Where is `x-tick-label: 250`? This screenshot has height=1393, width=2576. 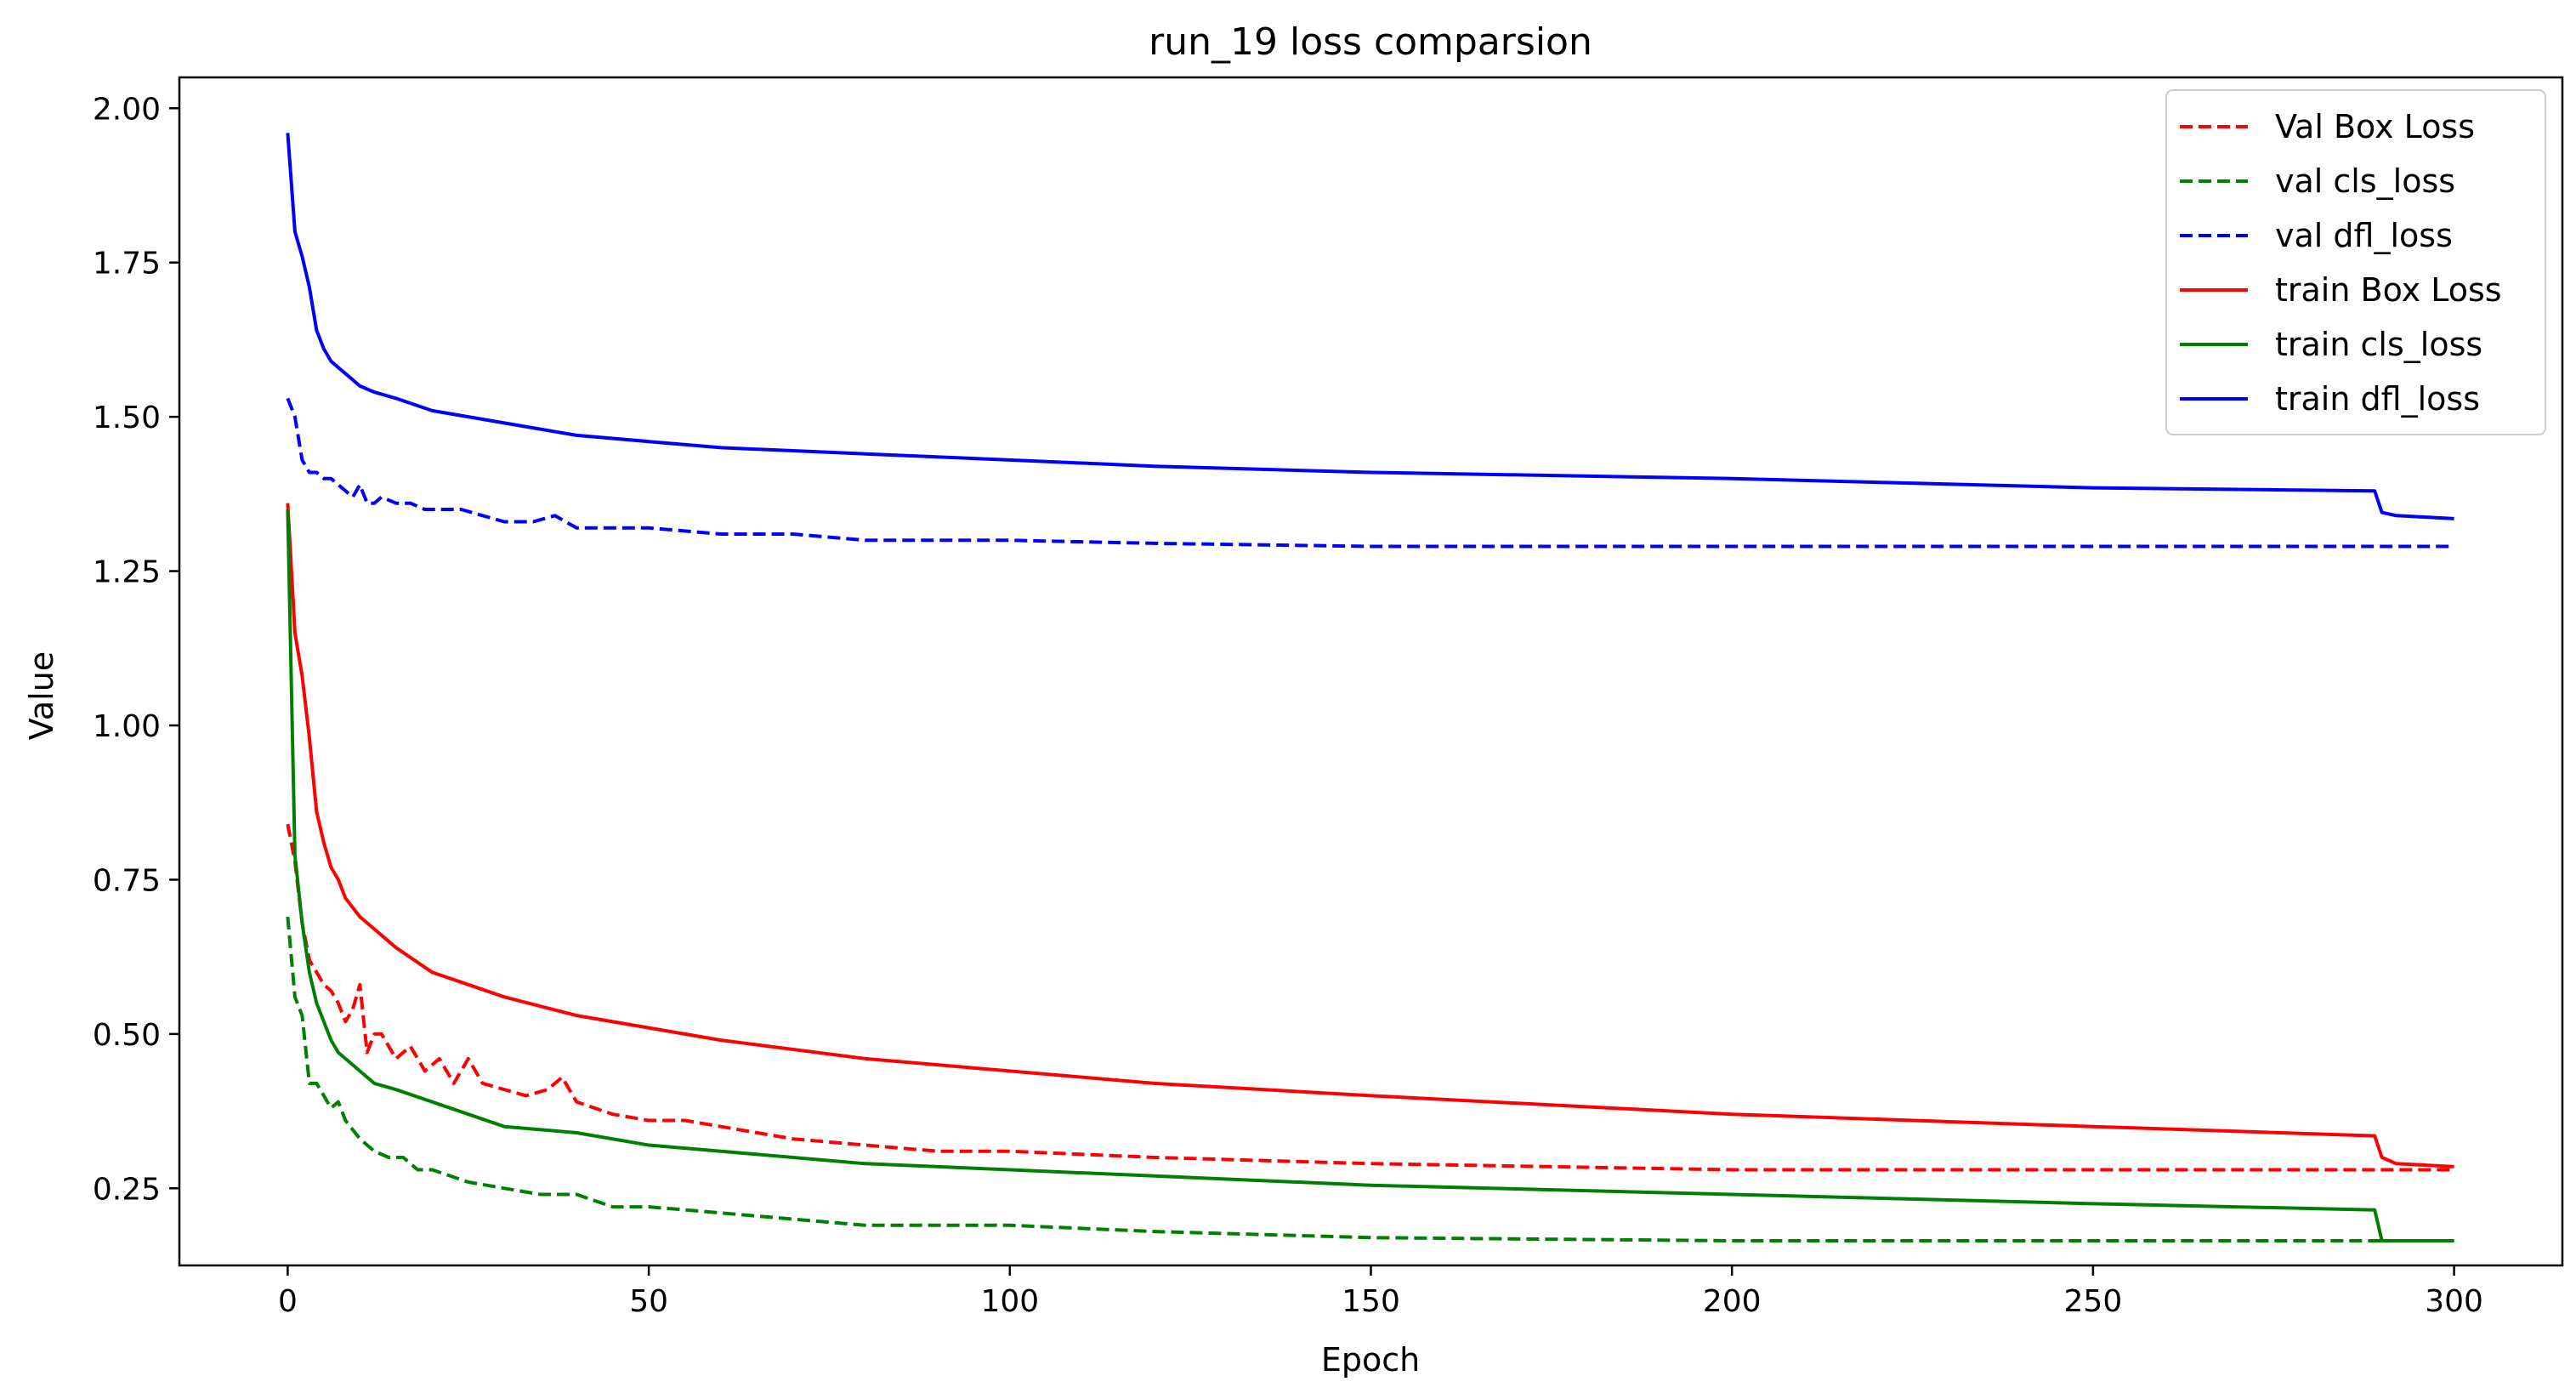 x-tick-label: 250 is located at coordinates (2094, 1301).